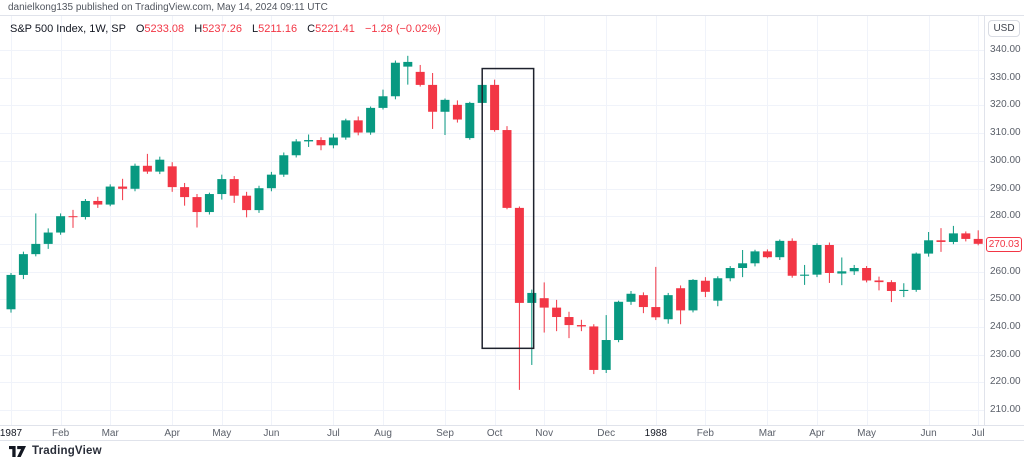 The width and height of the screenshot is (1024, 461). I want to click on tradingview-logo-icon, so click(17, 451).